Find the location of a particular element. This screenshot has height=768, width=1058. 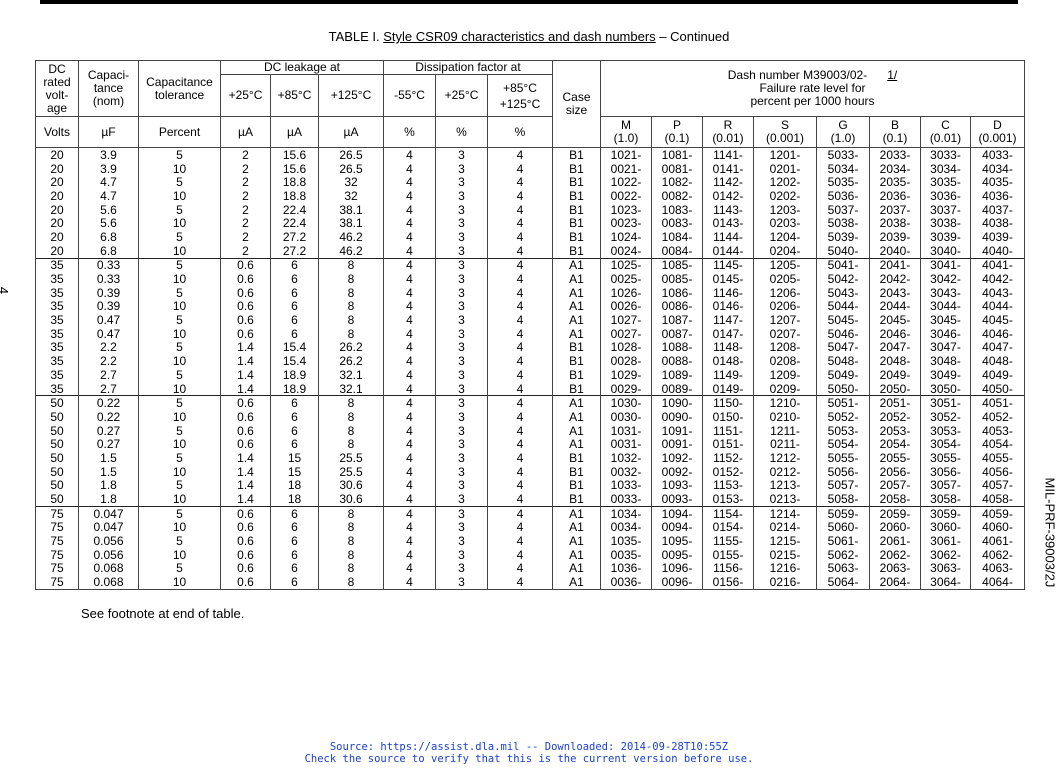

table-cell: 5051- is located at coordinates (843, 403).